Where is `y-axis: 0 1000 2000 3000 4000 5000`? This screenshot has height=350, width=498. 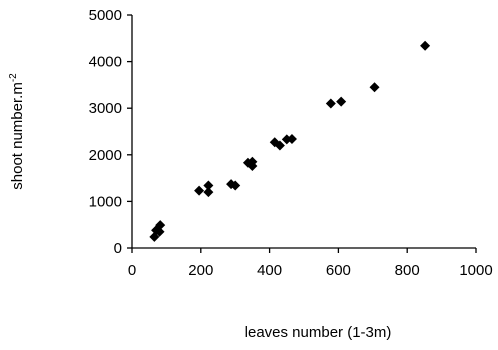
y-axis: 0 1000 2000 3000 4000 5000 is located at coordinates (111, 132).